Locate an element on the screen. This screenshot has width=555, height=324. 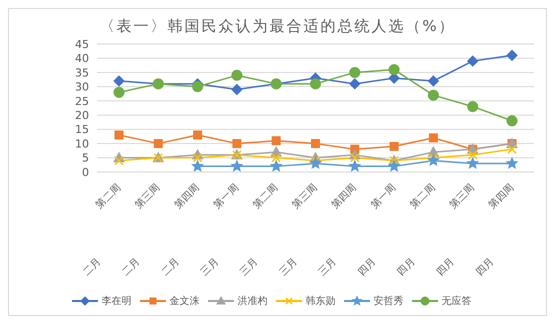
legend-label: 李在明 is located at coordinates (117, 301).